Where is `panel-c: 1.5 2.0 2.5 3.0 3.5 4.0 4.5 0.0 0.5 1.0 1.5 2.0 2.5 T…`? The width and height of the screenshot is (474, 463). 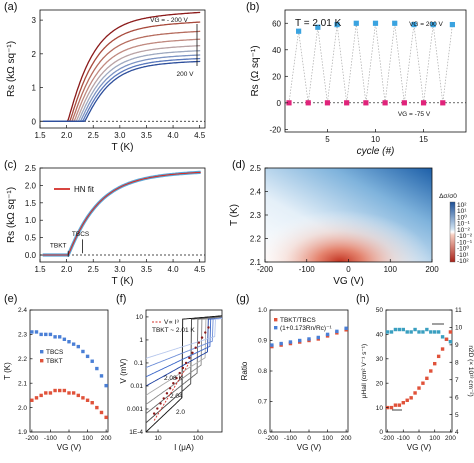 panel-c: 1.5 2.0 2.5 3.0 3.5 4.0 4.5 0.0 0.5 1.0 1.5 2.0 2.5 T… is located at coordinates (105, 223).